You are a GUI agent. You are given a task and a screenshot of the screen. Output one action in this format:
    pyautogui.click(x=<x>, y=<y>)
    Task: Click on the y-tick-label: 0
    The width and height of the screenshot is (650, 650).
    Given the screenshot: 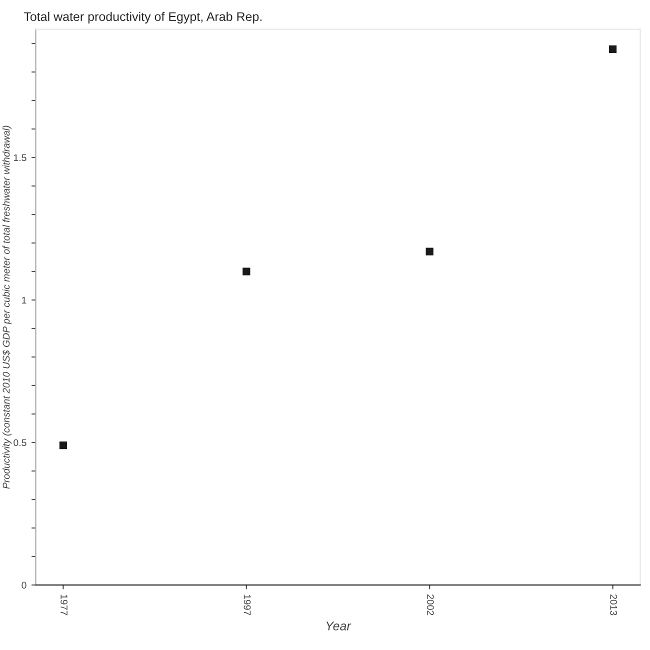 What is the action you would take?
    pyautogui.click(x=24, y=585)
    